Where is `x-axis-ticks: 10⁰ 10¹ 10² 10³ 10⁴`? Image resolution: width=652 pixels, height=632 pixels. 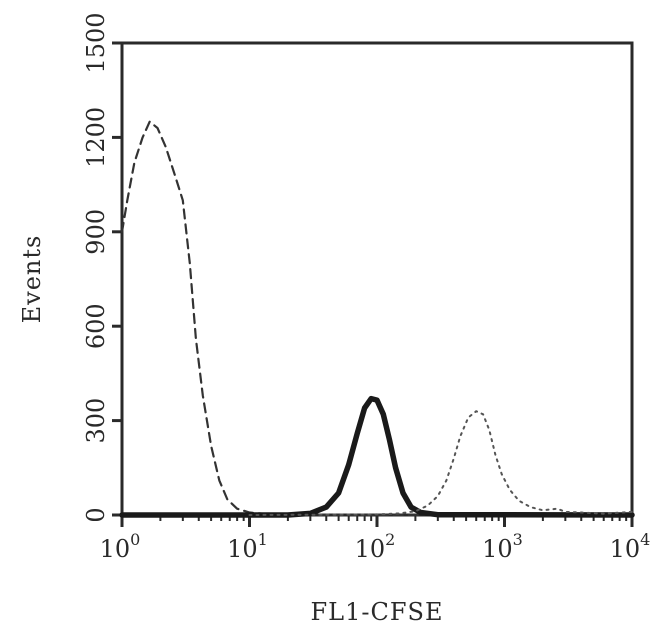 x-axis-ticks: 10⁰ 10¹ 10² 10³ 10⁴ is located at coordinates (375, 539).